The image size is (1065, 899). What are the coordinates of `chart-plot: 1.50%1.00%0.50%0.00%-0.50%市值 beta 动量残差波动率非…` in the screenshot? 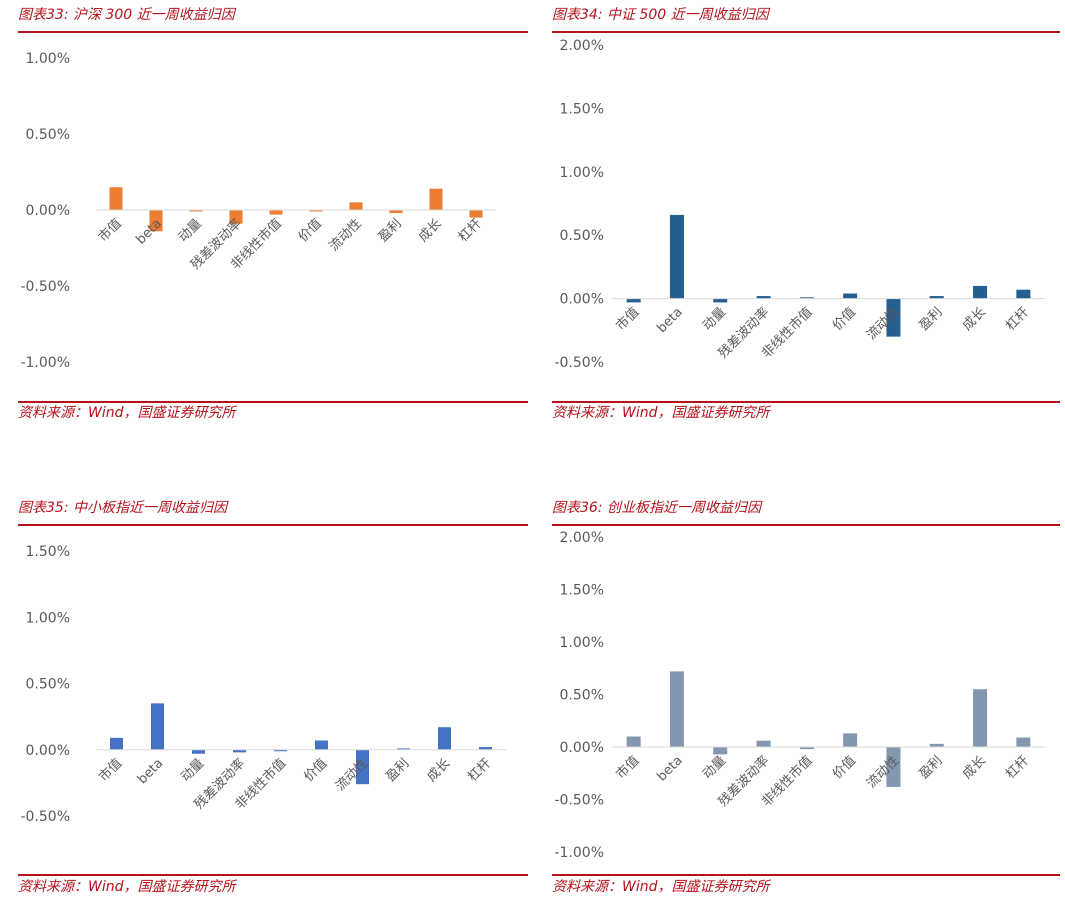 It's located at (263, 684).